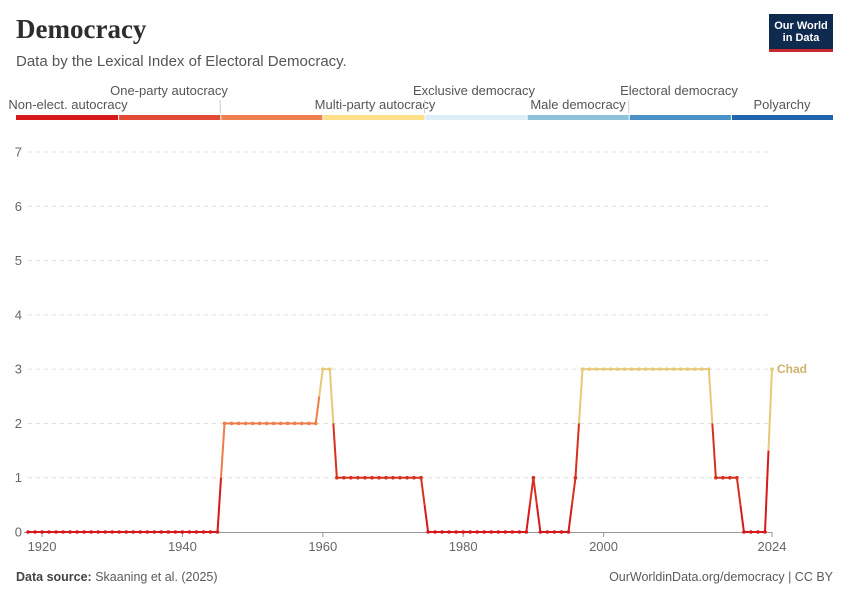 The height and width of the screenshot is (600, 850). I want to click on x-tick-label: 1940, so click(182, 546).